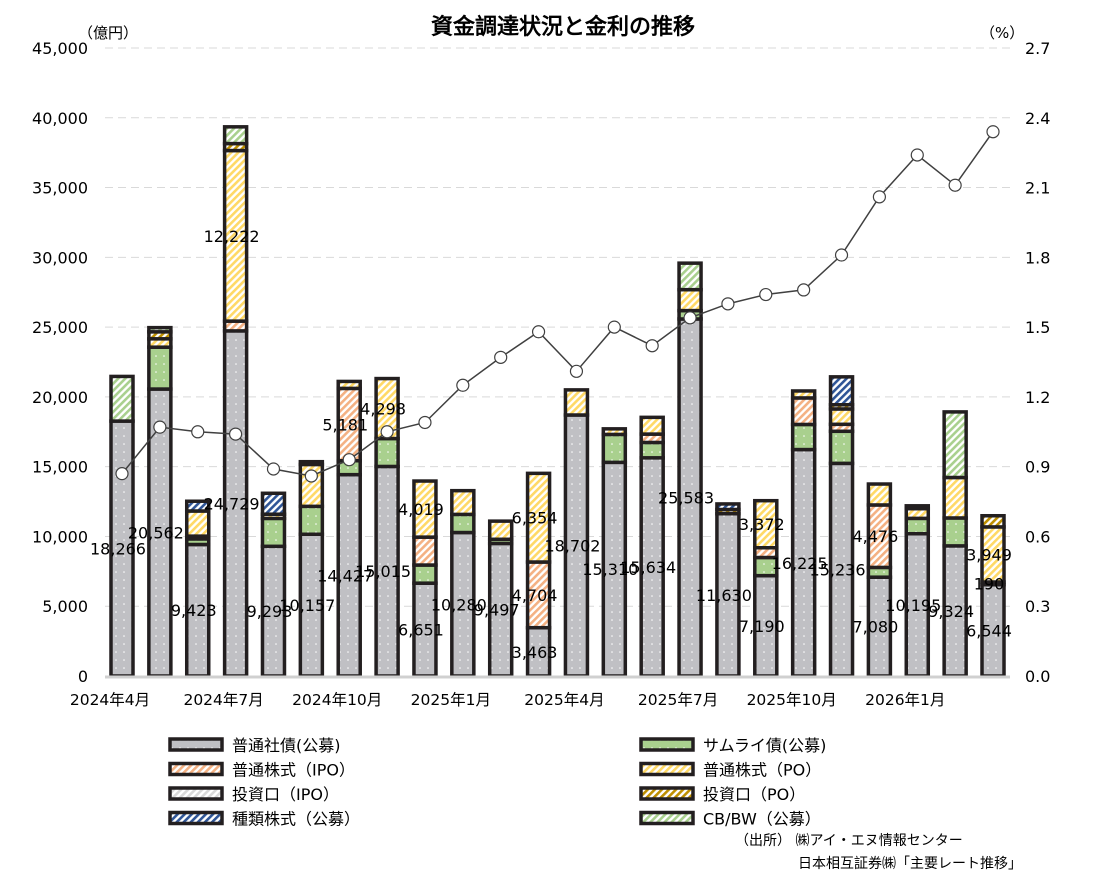 The width and height of the screenshot is (1095, 879). What do you see at coordinates (535, 518) in the screenshot?
I see `data-label: 6,354` at bounding box center [535, 518].